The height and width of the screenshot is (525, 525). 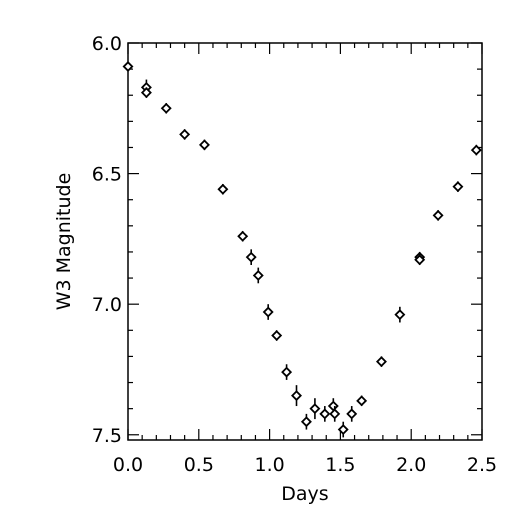 I want to click on y-tick-label: 7.0, so click(x=107, y=305).